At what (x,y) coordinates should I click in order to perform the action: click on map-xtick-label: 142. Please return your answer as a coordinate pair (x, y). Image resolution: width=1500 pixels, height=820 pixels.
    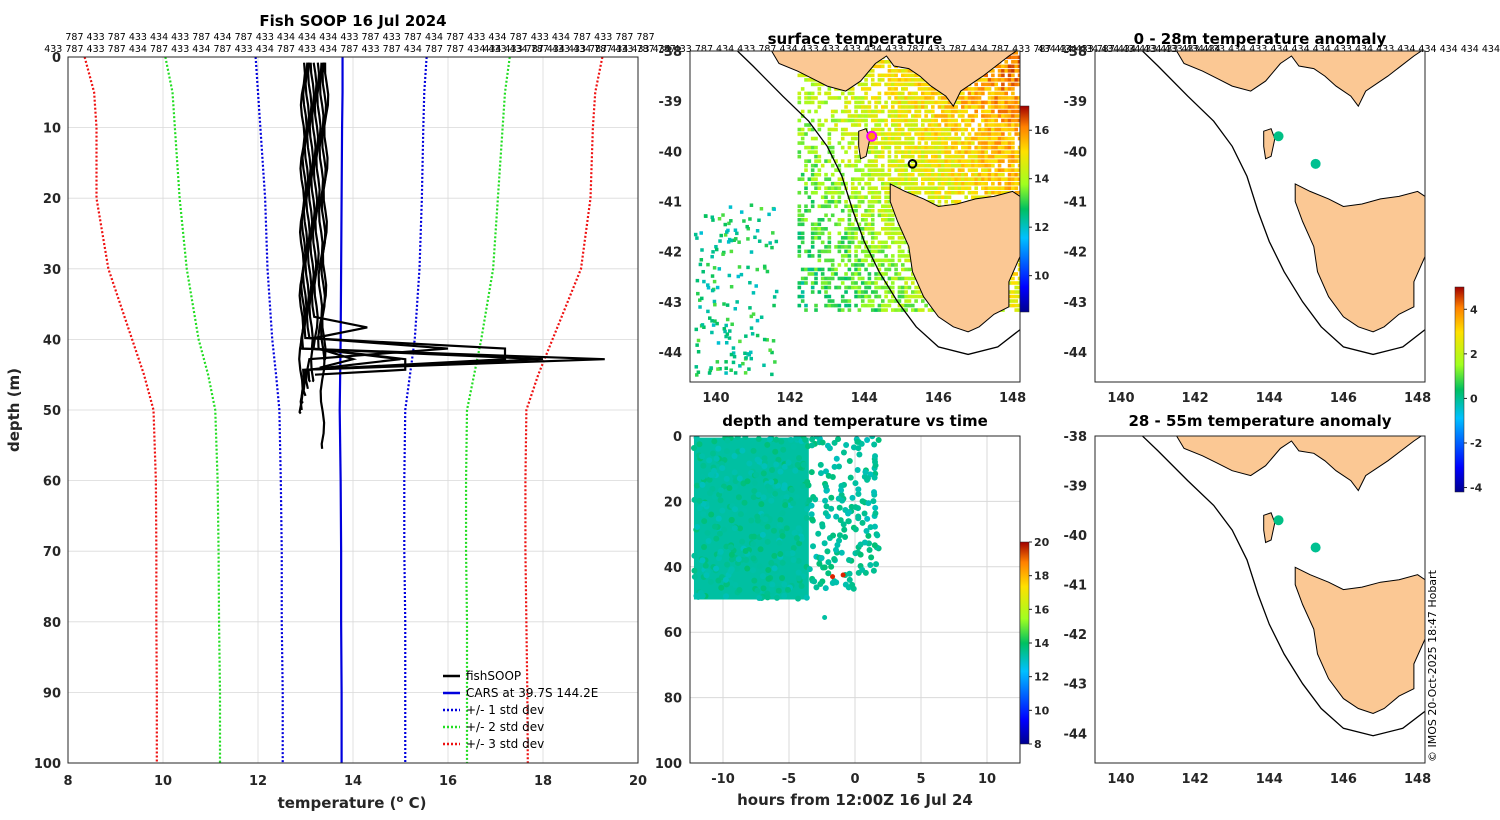
    Looking at the image, I should click on (1195, 398).